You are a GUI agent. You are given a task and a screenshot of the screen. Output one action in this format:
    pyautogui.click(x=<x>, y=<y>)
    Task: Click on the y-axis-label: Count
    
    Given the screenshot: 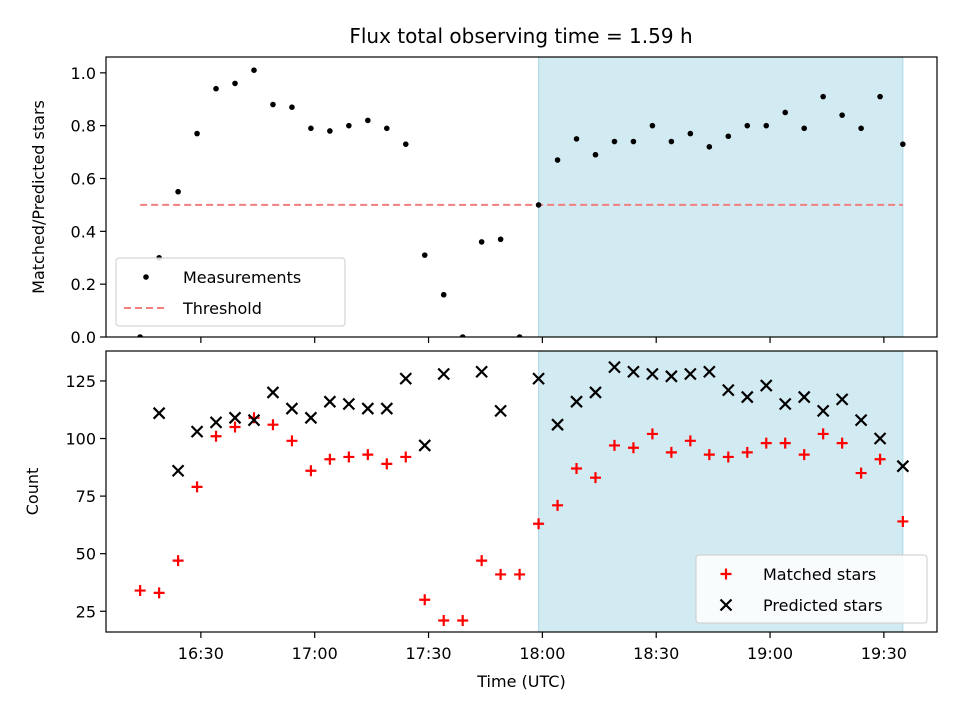 What is the action you would take?
    pyautogui.click(x=32, y=492)
    